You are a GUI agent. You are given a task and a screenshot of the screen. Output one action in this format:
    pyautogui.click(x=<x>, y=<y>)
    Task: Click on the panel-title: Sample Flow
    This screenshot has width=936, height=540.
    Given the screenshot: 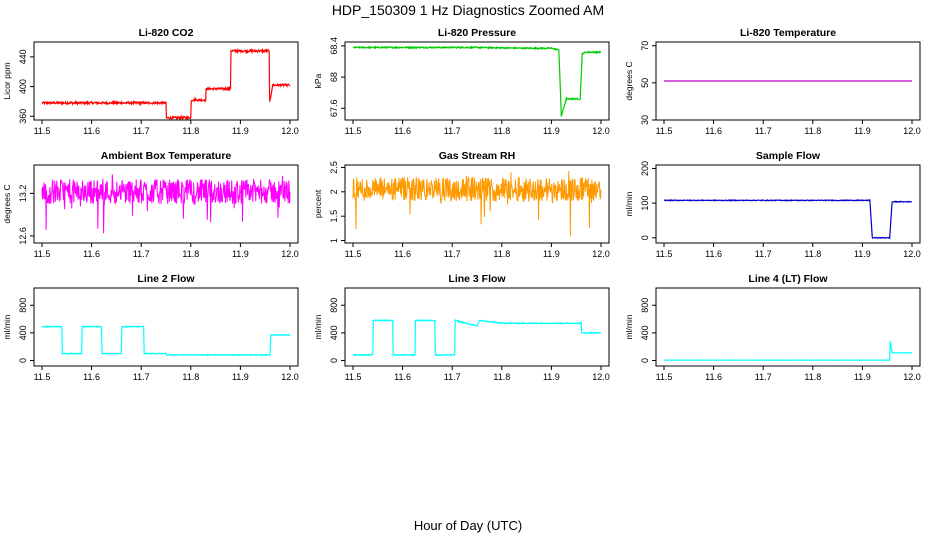 What is the action you would take?
    pyautogui.click(x=788, y=156)
    